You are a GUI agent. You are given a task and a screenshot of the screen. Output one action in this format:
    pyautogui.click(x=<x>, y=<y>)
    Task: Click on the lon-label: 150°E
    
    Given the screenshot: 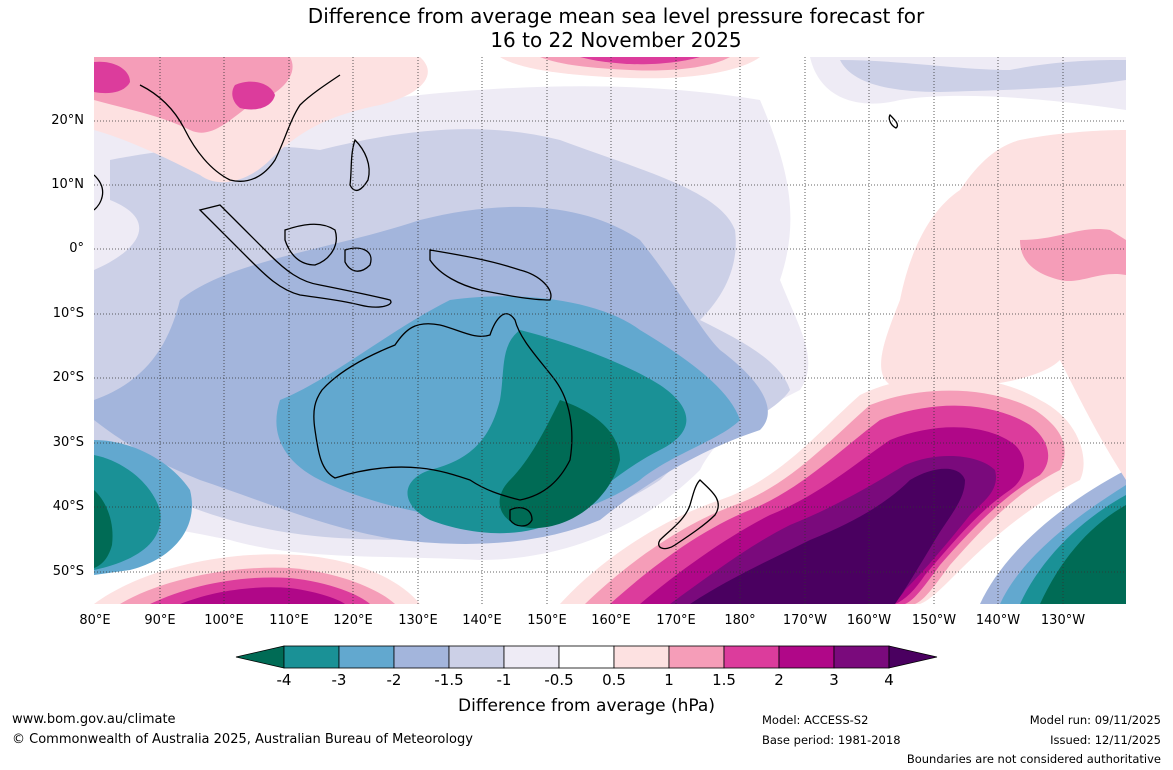 What is the action you would take?
    pyautogui.click(x=547, y=620)
    